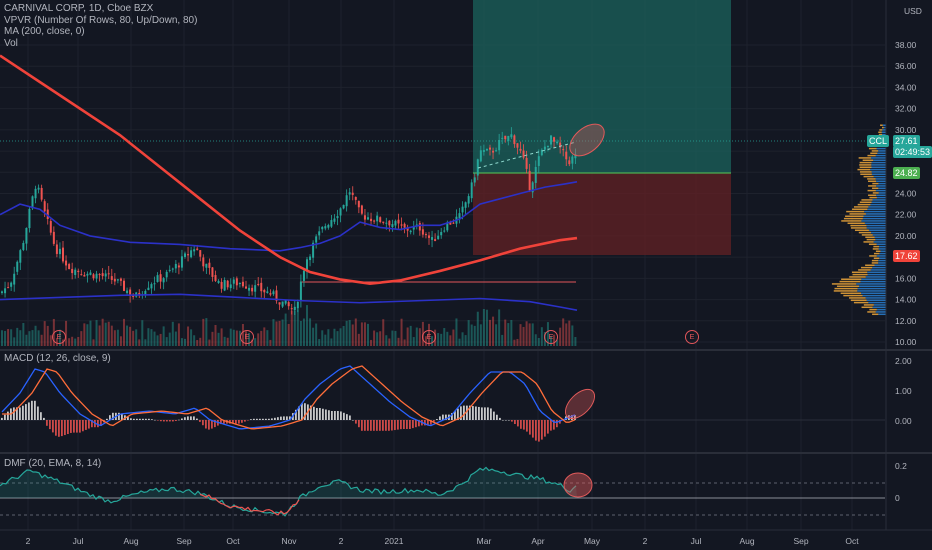 The width and height of the screenshot is (932, 550). I want to click on signal-line, so click(289, 397).